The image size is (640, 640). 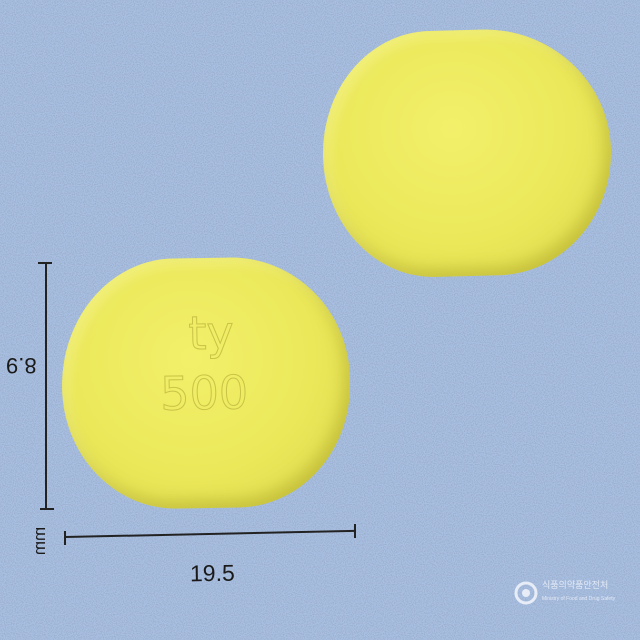 I want to click on width-ruler-tick-right, so click(x=355, y=531).